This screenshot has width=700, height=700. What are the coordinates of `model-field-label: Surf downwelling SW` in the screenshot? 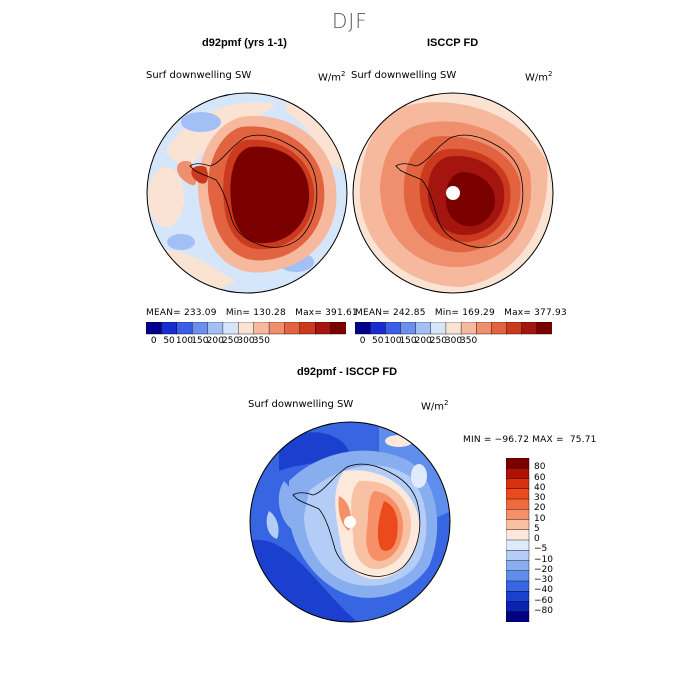 It's located at (199, 75).